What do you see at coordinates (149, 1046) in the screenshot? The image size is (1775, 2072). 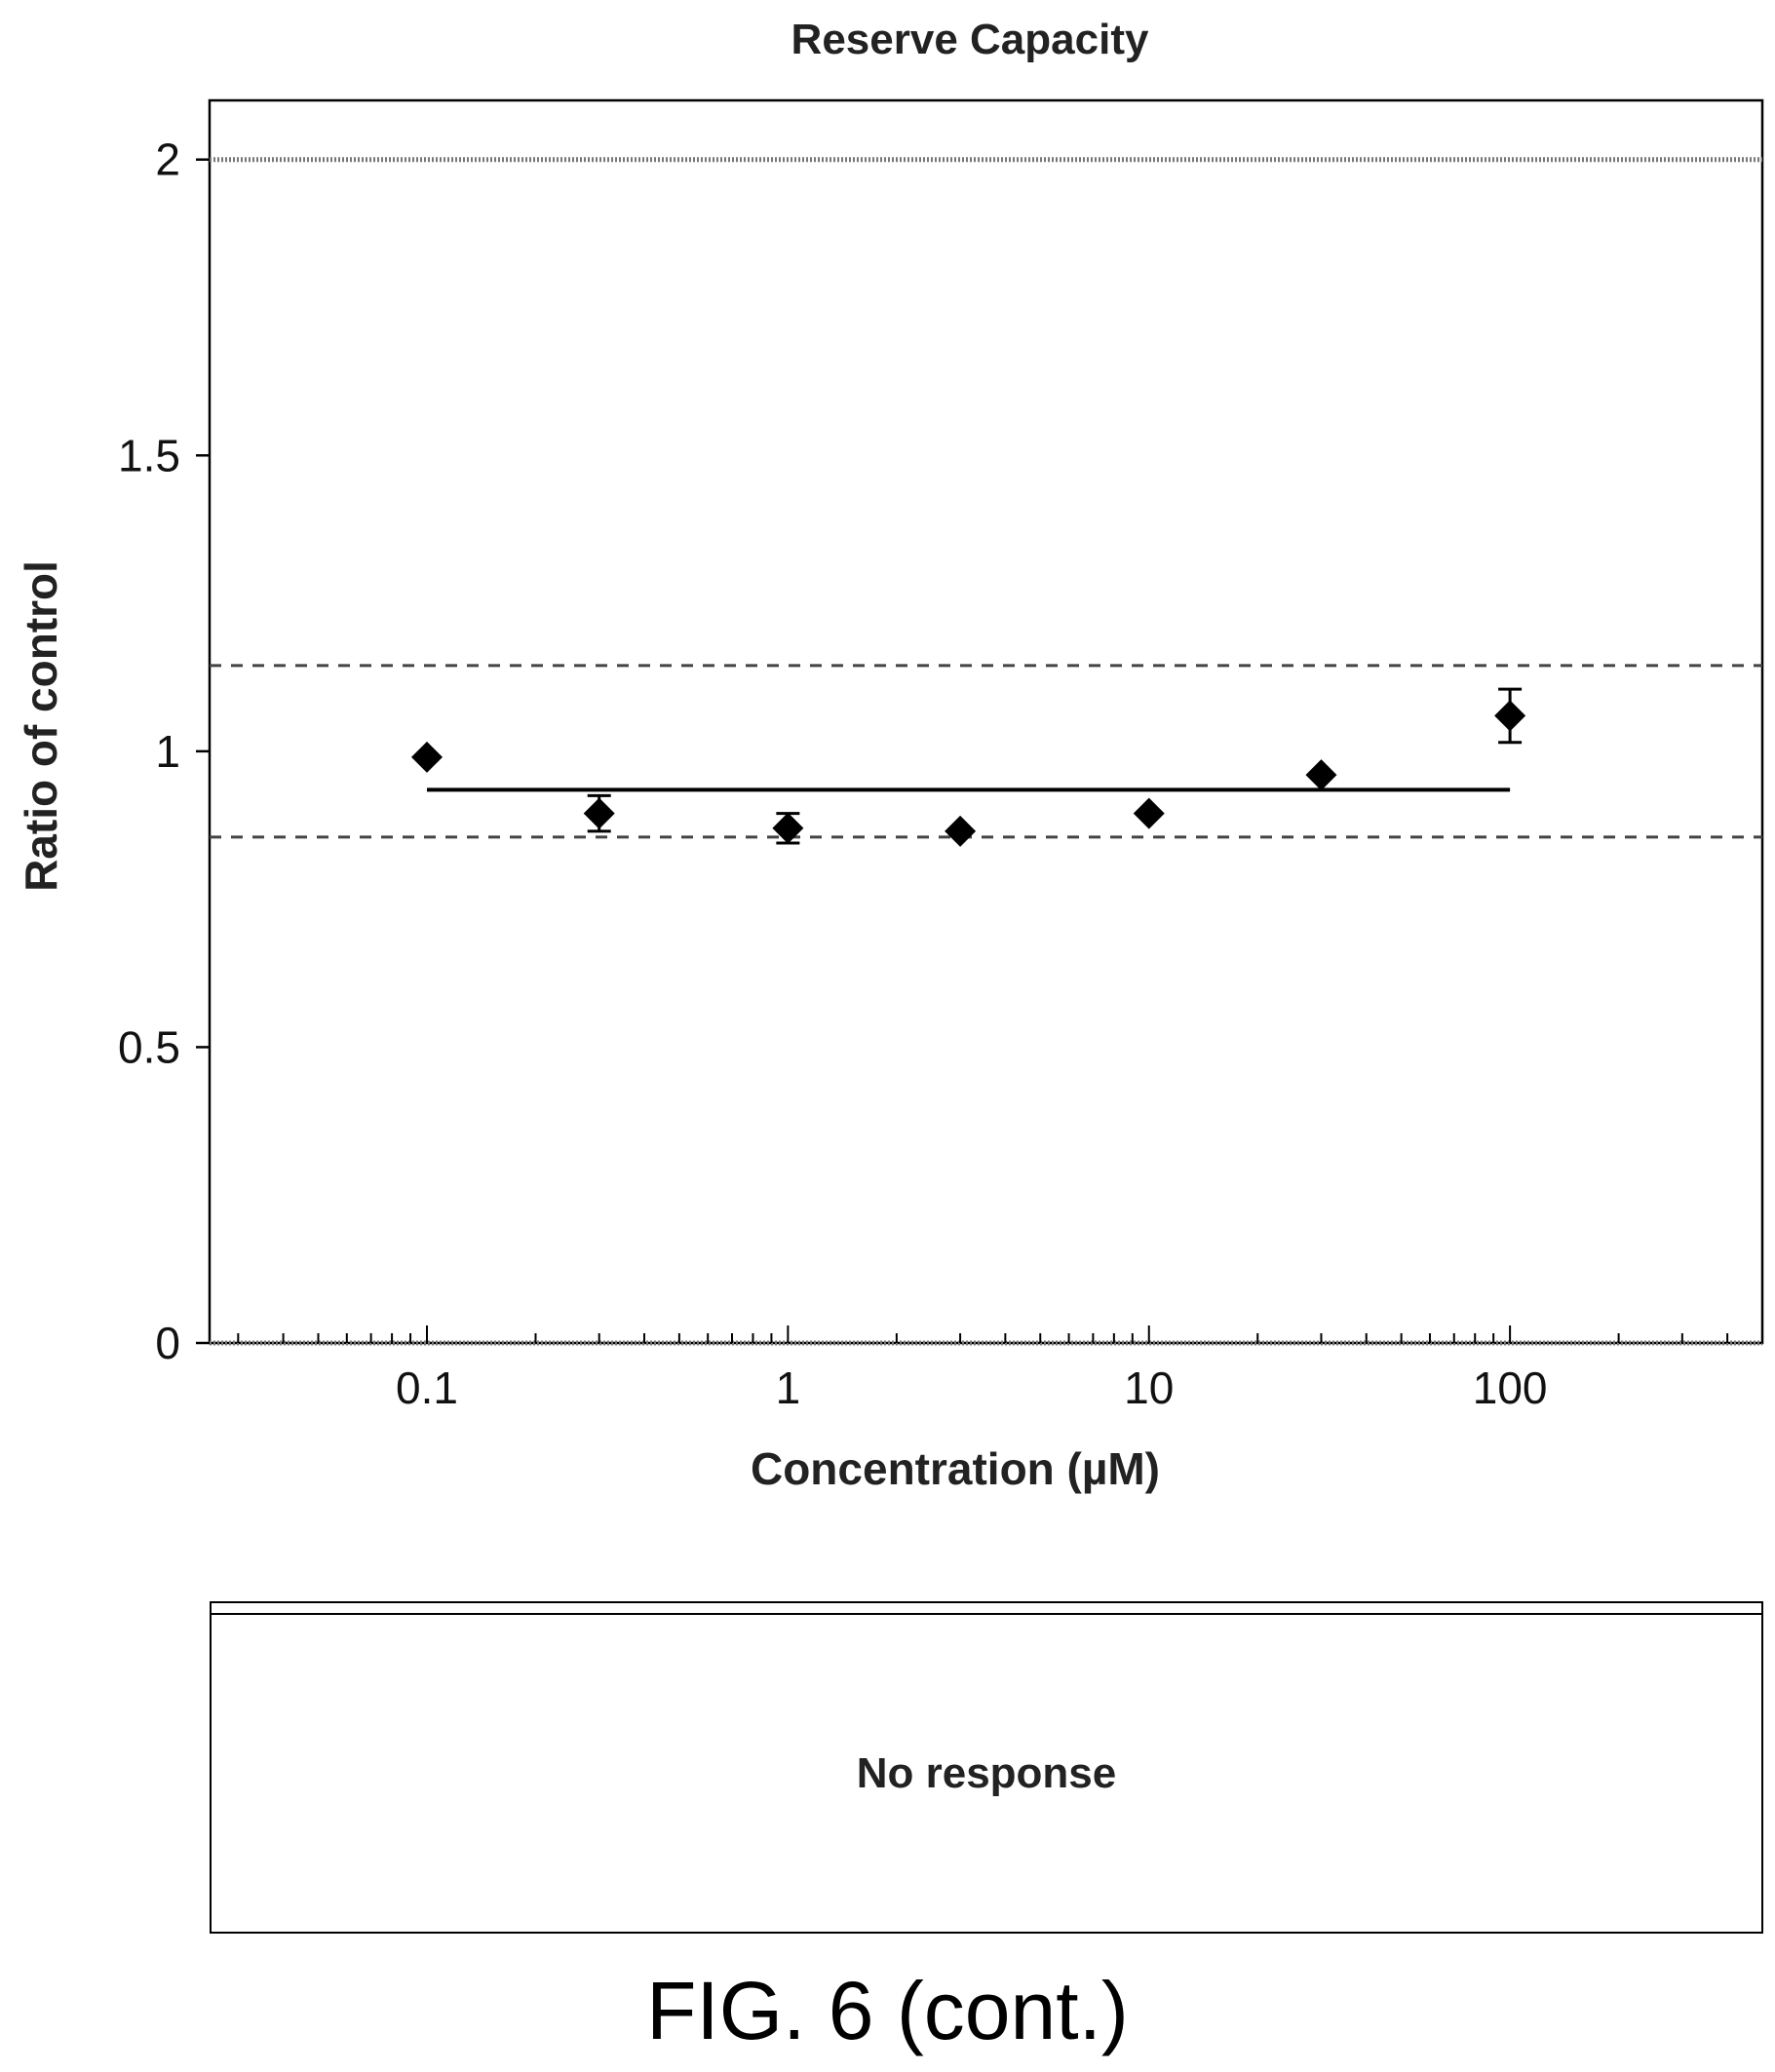 I see `y-tick-label: 0.5` at bounding box center [149, 1046].